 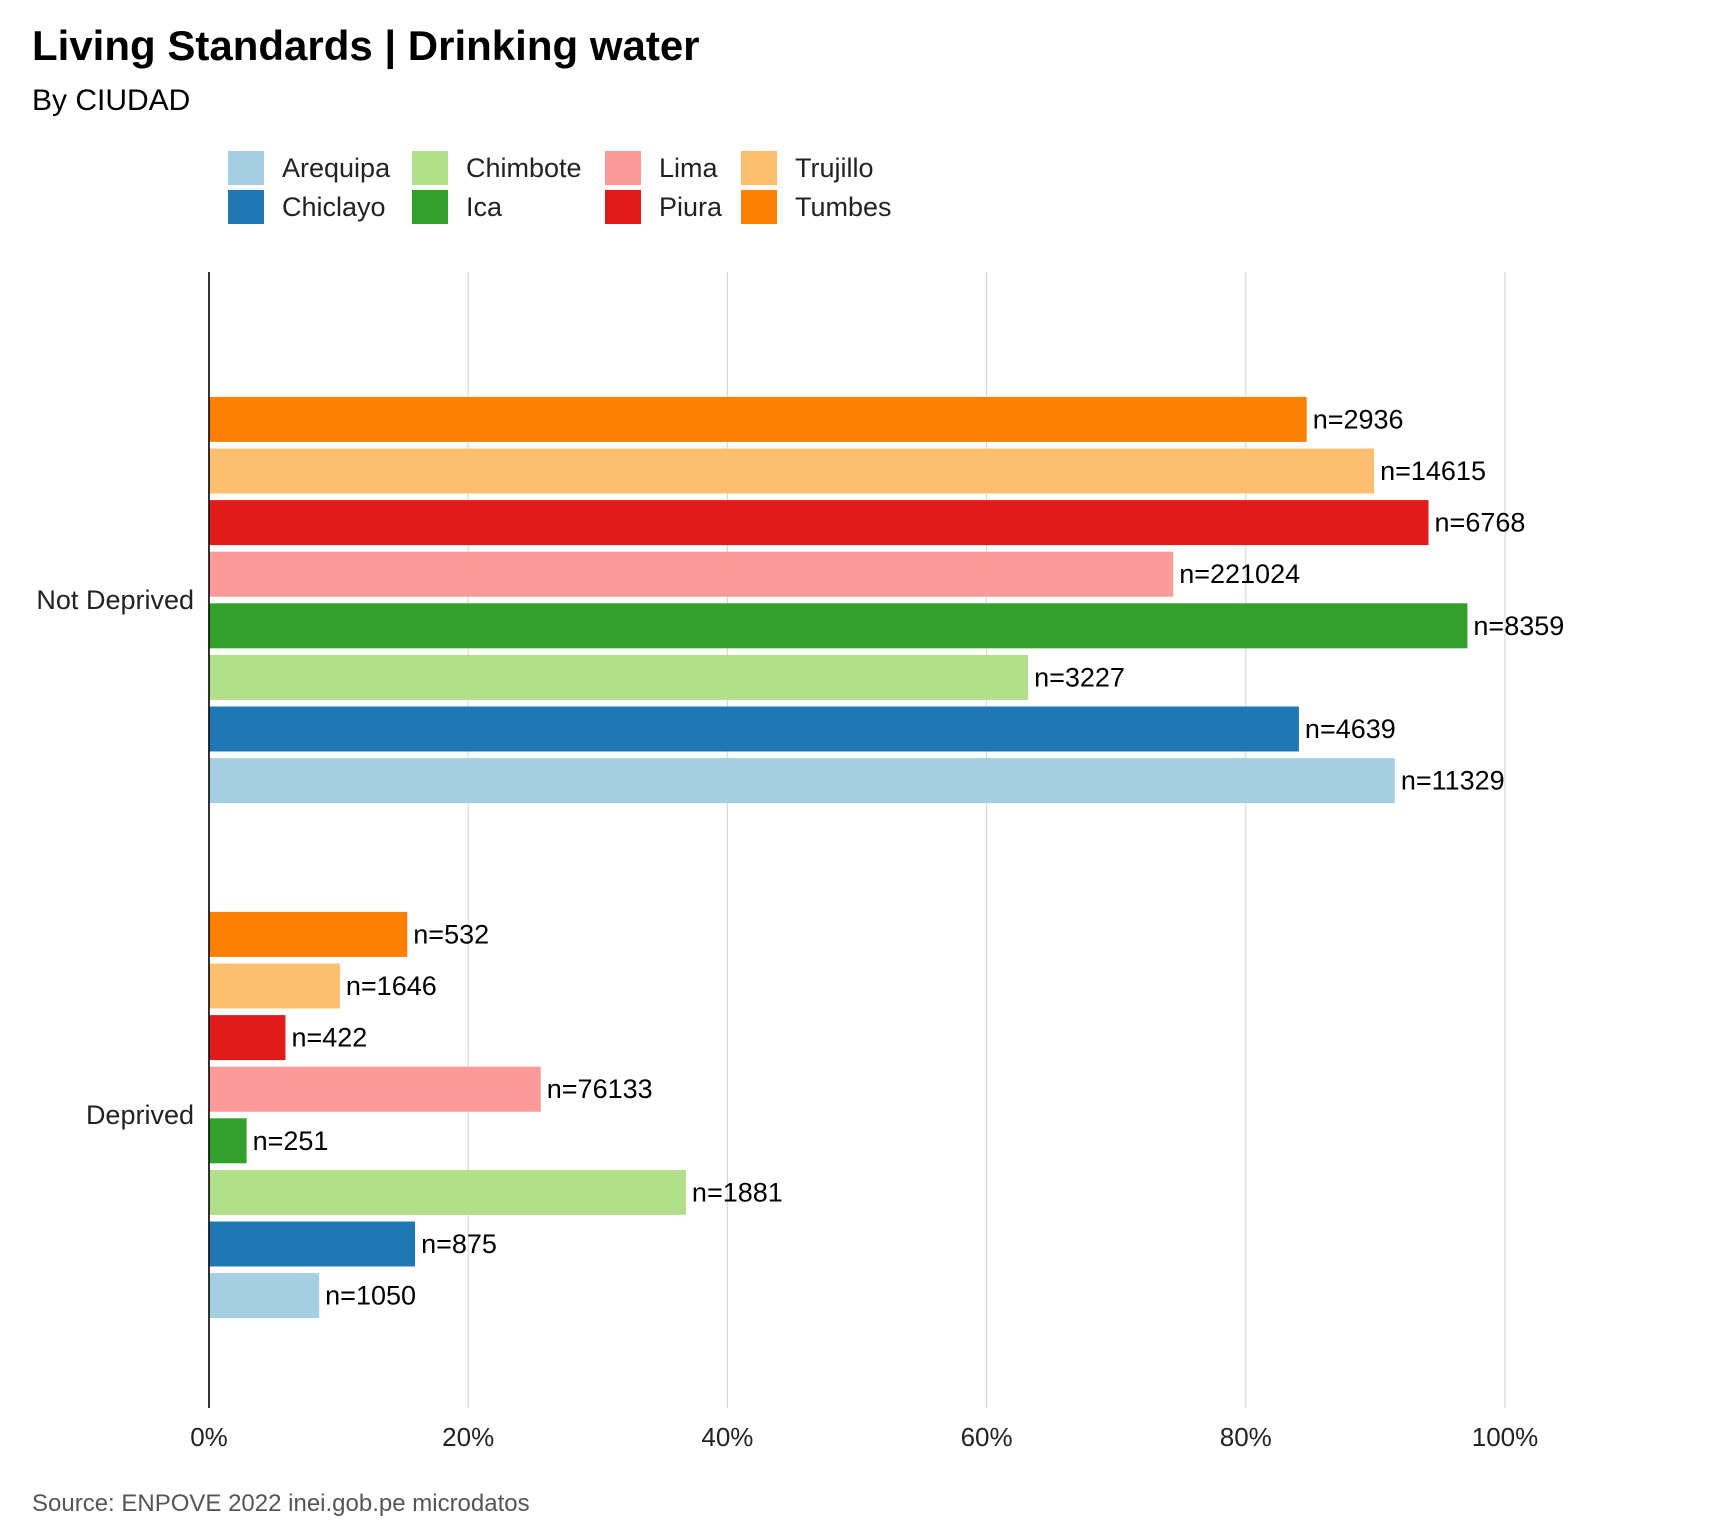 I want to click on legend-label-chimbote: Chimbote, so click(x=524, y=168).